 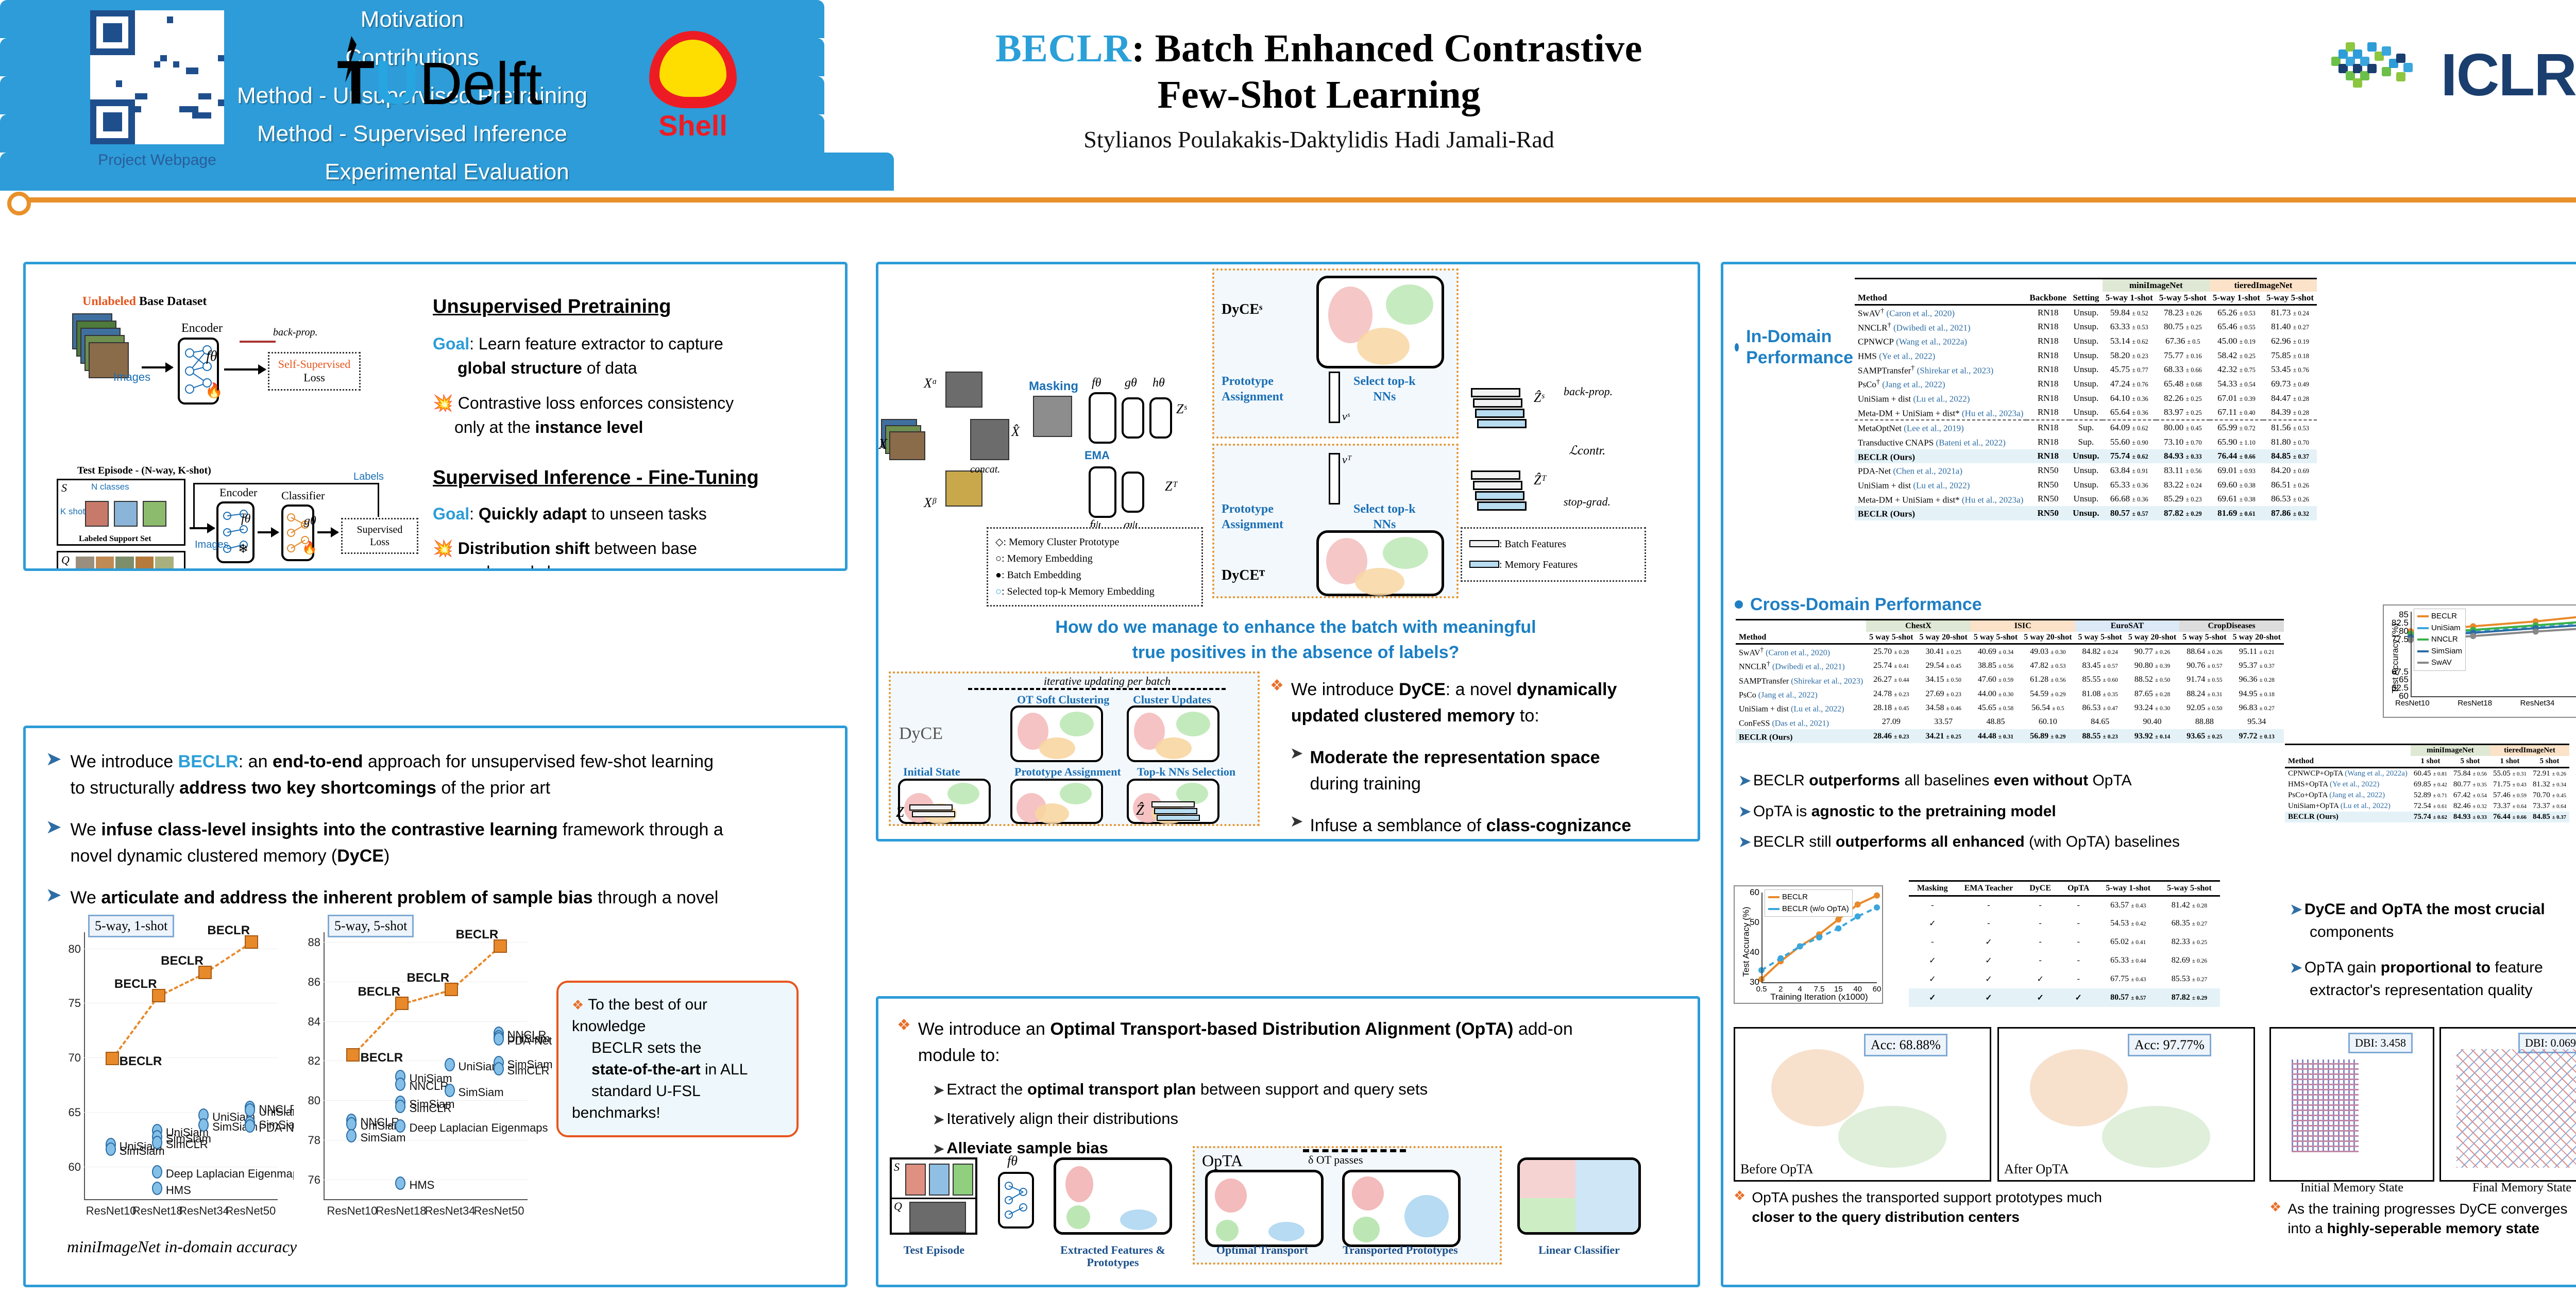 I want to click on mp-view-alpha, so click(x=963, y=390).